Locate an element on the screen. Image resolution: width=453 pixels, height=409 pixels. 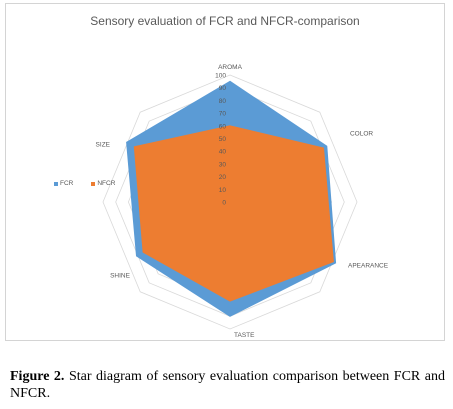
category-label: COLOR is located at coordinates (361, 134).